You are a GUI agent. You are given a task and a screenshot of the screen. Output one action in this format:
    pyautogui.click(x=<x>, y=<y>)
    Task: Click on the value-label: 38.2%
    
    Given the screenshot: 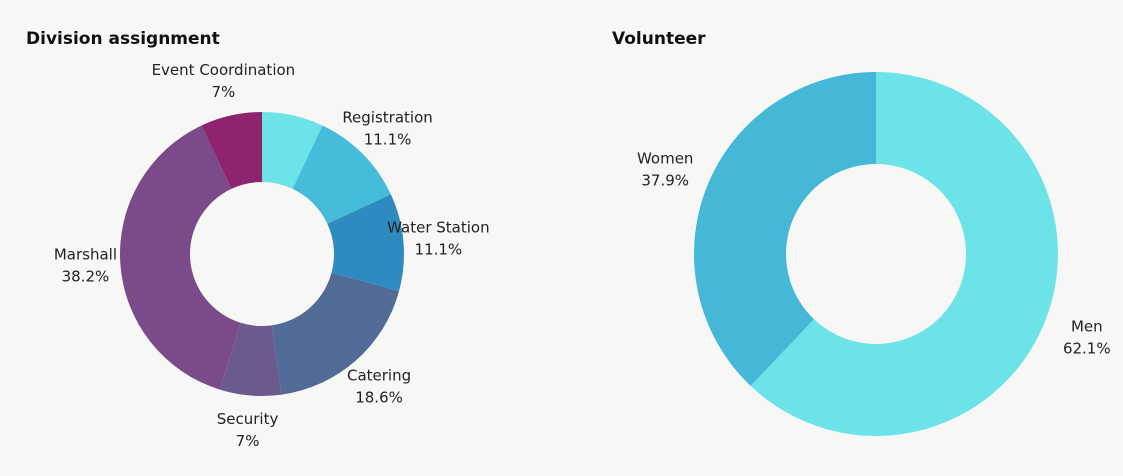 What is the action you would take?
    pyautogui.click(x=86, y=277)
    